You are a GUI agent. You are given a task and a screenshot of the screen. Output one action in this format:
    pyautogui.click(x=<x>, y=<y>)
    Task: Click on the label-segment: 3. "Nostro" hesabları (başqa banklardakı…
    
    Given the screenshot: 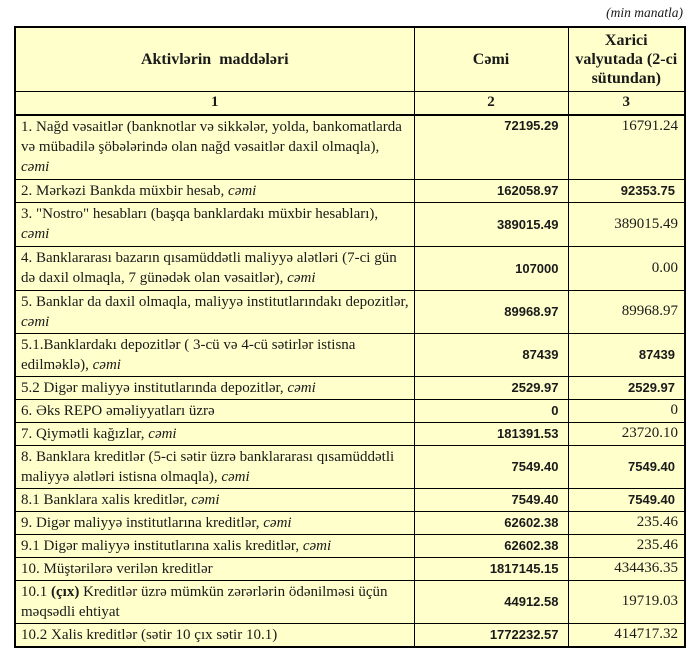 What is the action you would take?
    pyautogui.click(x=200, y=214)
    